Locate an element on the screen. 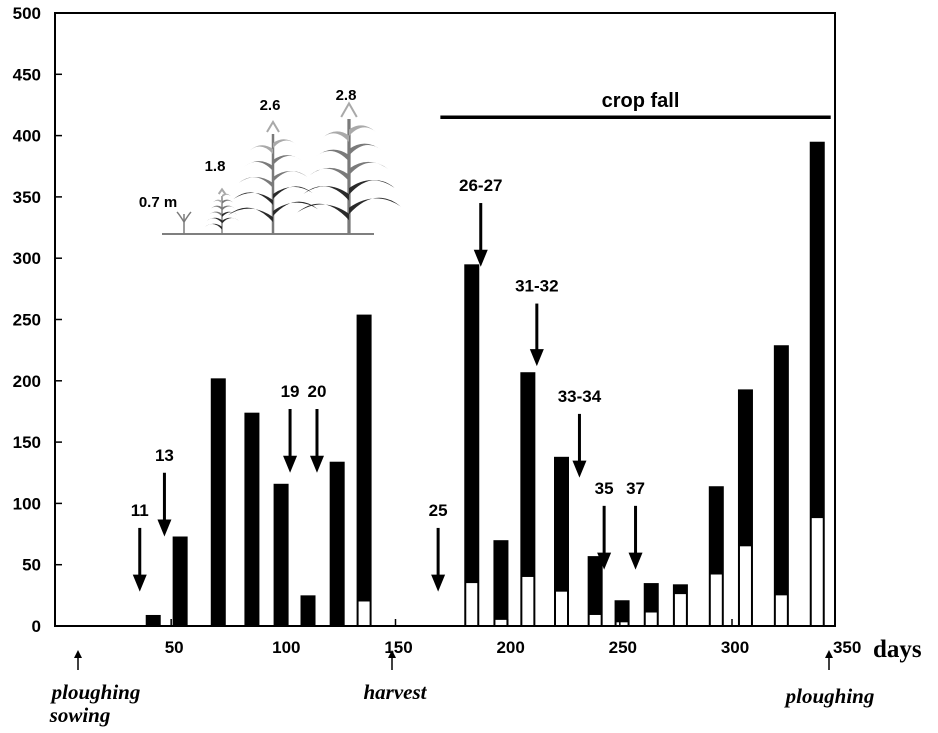 This screenshot has width=938, height=733. plant-growth-illustration: 0.7 m 1.8 2.6 2.8 is located at coordinates (270, 161).